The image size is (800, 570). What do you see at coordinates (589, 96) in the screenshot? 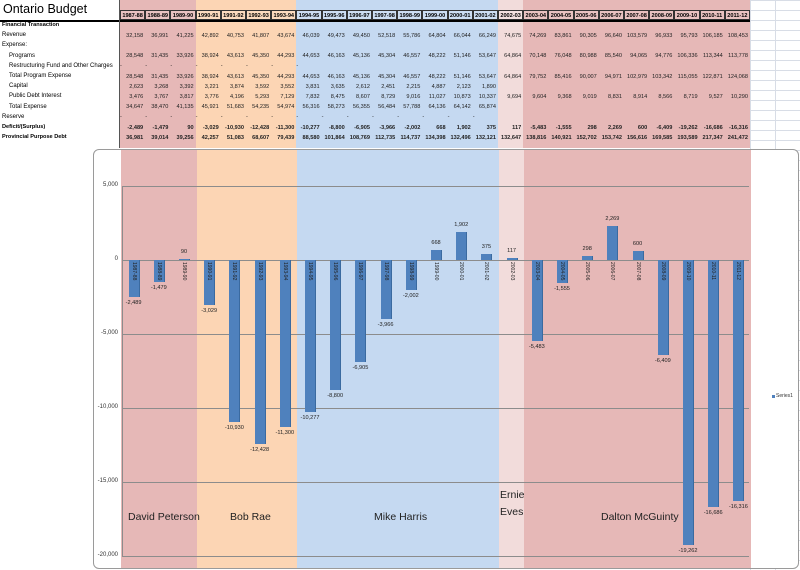
I see `table-cell: 9,019` at bounding box center [589, 96].